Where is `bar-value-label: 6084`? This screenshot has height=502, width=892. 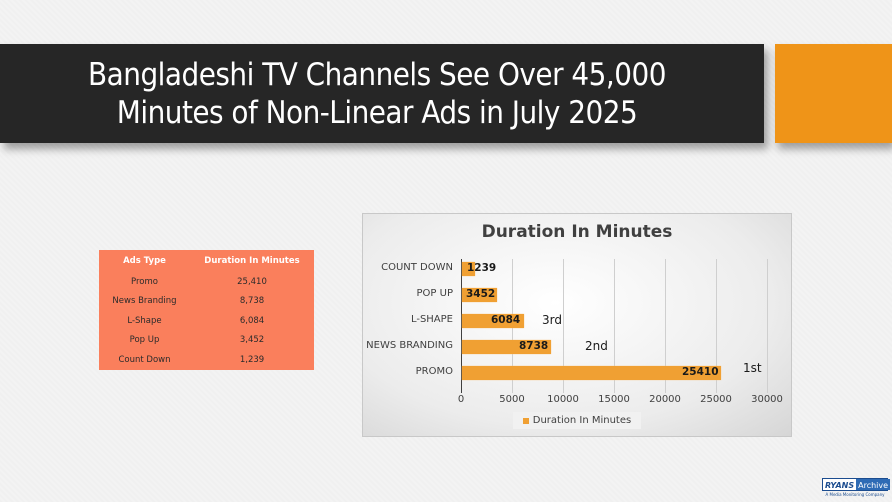
bar-value-label: 6084 is located at coordinates (506, 320).